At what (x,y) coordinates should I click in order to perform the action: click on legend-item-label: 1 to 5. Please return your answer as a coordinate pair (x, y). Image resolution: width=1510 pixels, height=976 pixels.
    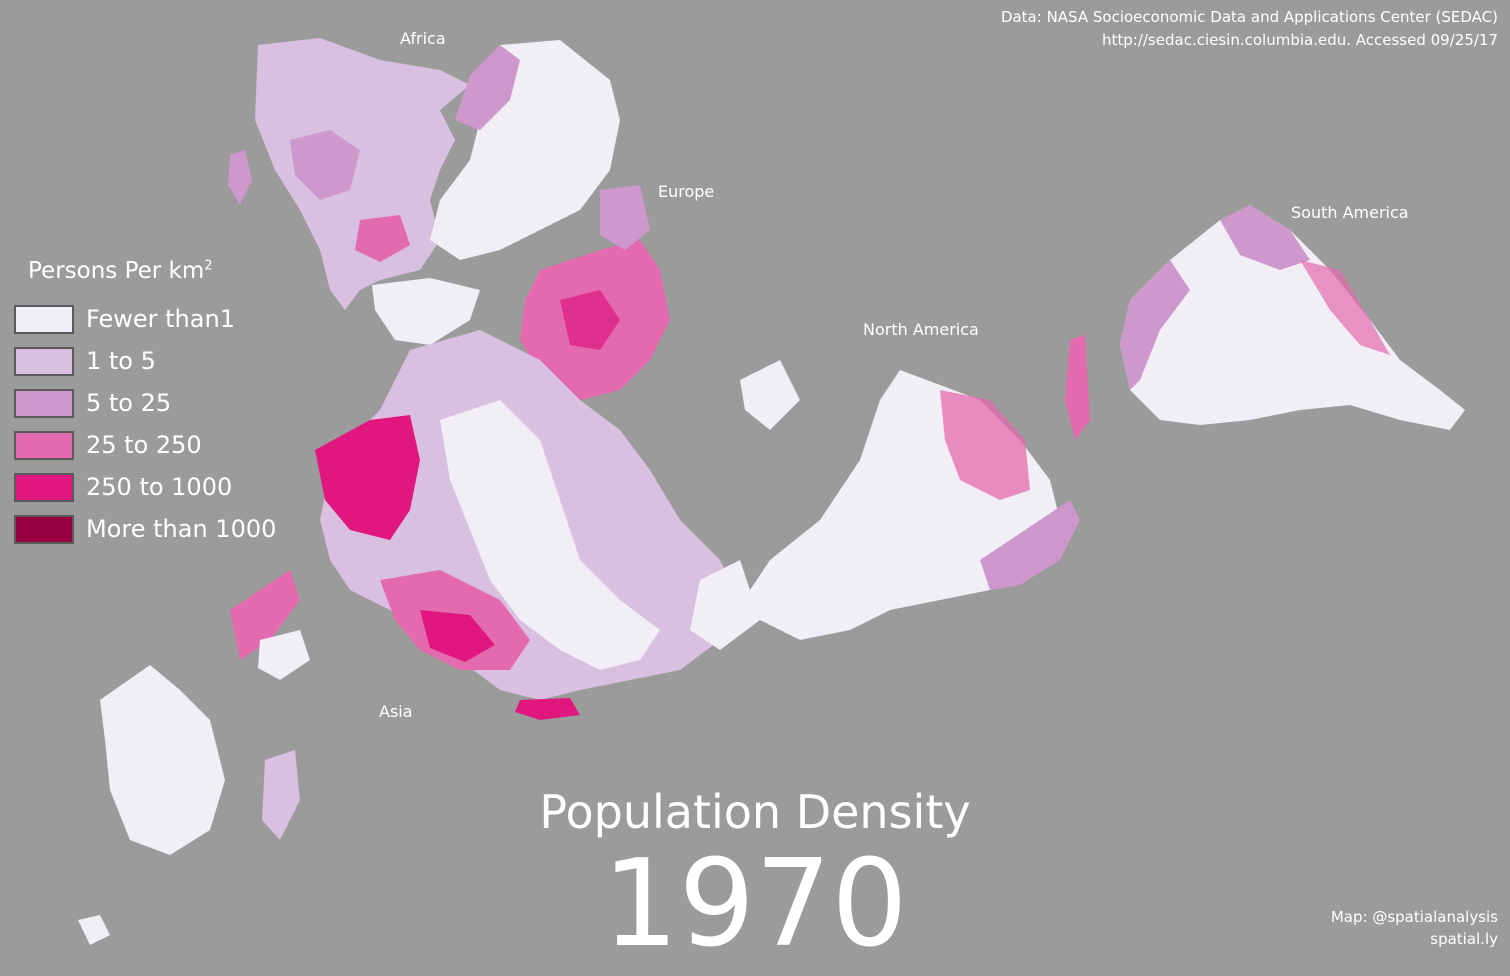
    Looking at the image, I should click on (121, 361).